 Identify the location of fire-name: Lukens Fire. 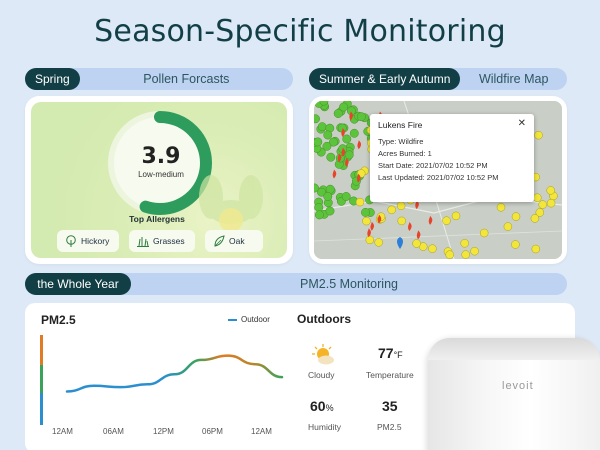
(400, 125).